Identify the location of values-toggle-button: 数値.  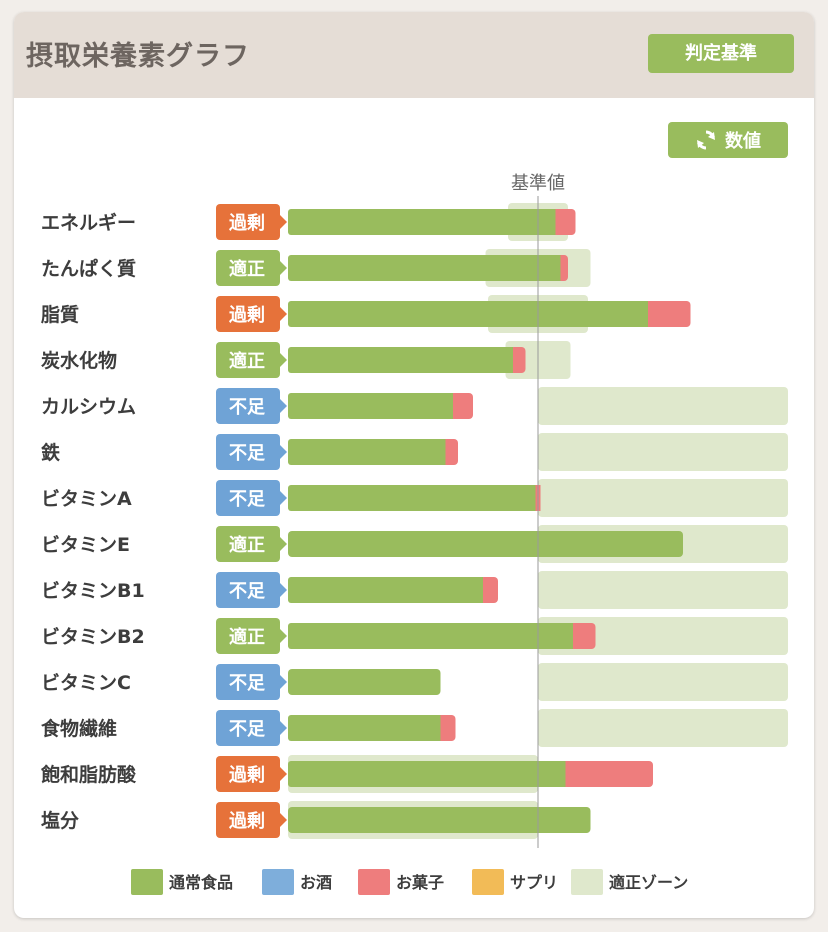
(728, 140).